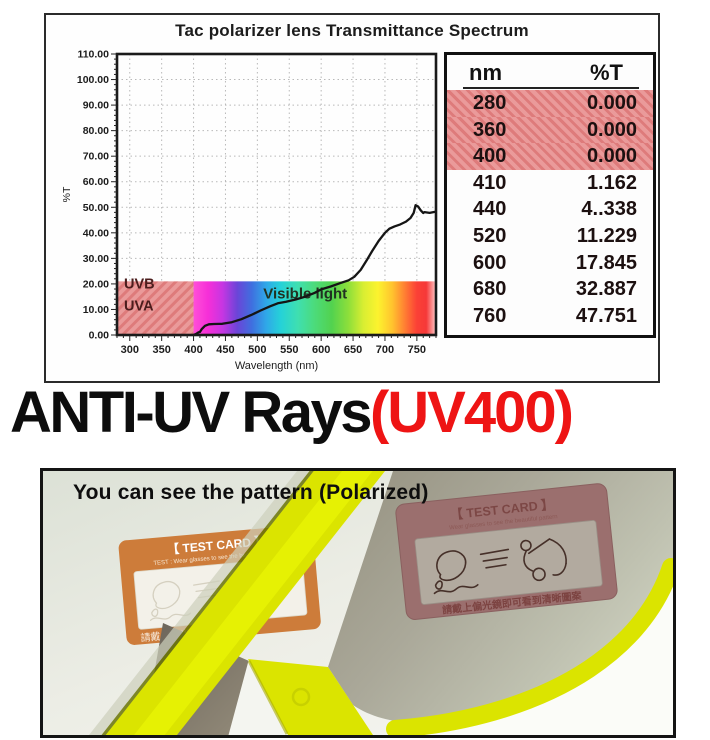 The height and width of the screenshot is (740, 710). What do you see at coordinates (490, 315) in the screenshot?
I see `cell-nm: 760` at bounding box center [490, 315].